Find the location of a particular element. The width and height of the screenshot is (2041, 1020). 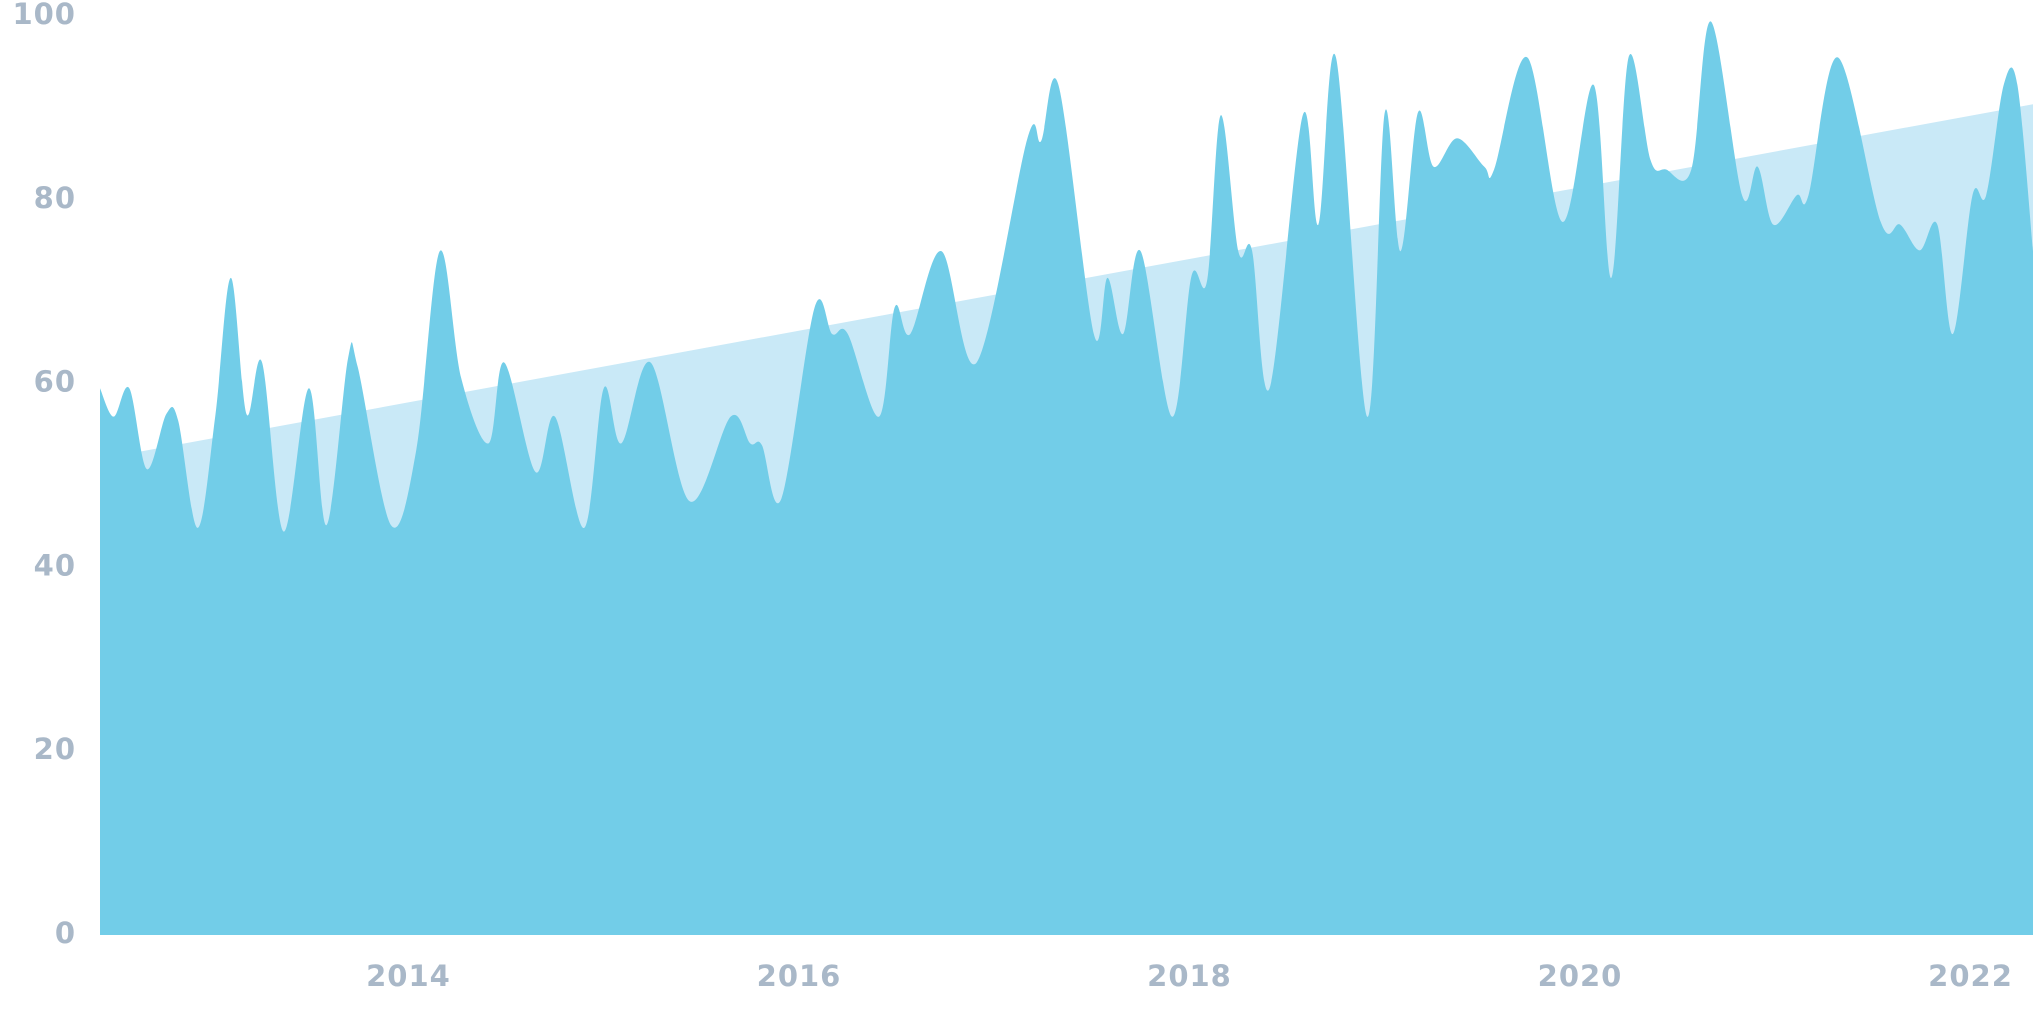

x-tick-label: 2018 is located at coordinates (1189, 976).